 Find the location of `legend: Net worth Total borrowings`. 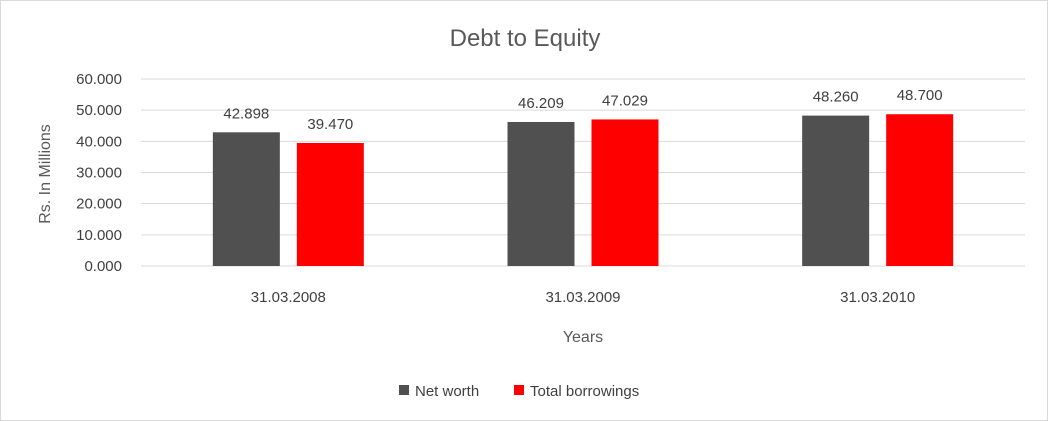

legend: Net worth Total borrowings is located at coordinates (519, 391).